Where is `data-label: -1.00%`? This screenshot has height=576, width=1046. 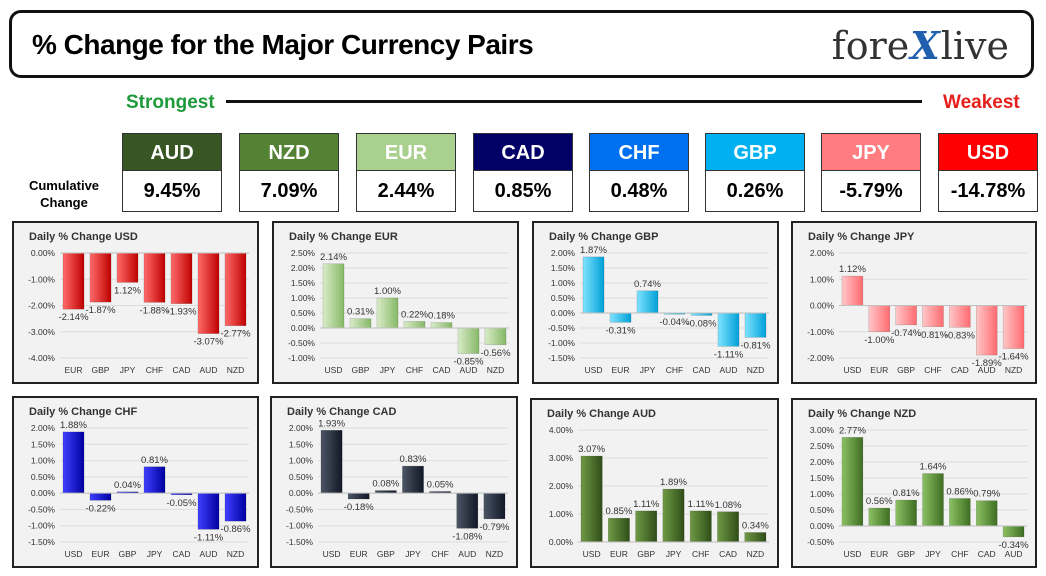 data-label: -1.00% is located at coordinates (879, 340).